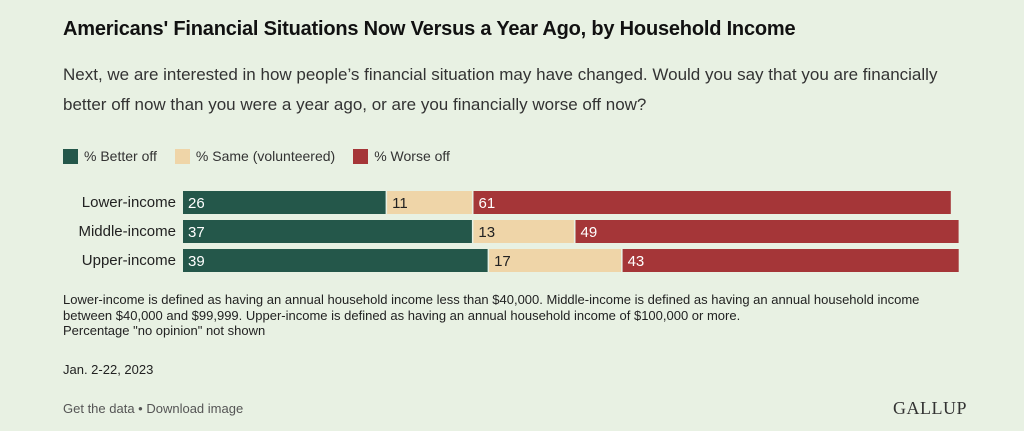  I want to click on legend-item-worse: % Worse off, so click(401, 156).